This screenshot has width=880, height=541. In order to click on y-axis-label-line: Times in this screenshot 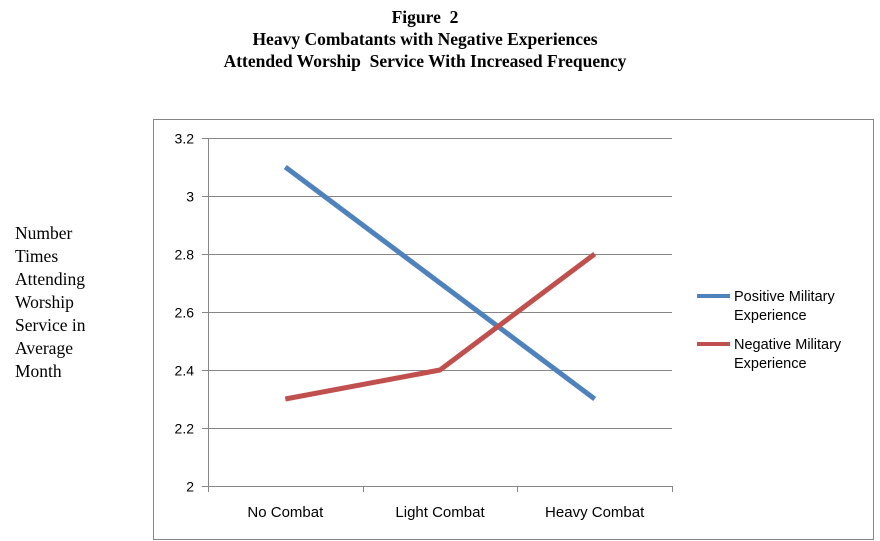, I will do `click(37, 256)`.